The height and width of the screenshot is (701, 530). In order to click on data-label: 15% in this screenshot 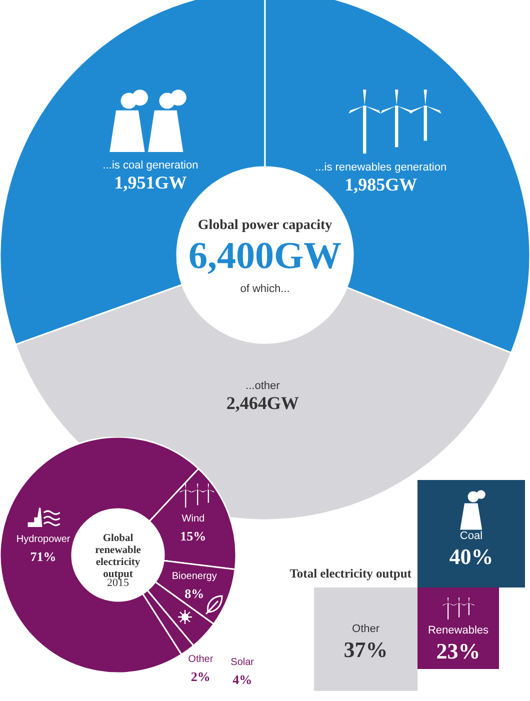, I will do `click(193, 536)`.